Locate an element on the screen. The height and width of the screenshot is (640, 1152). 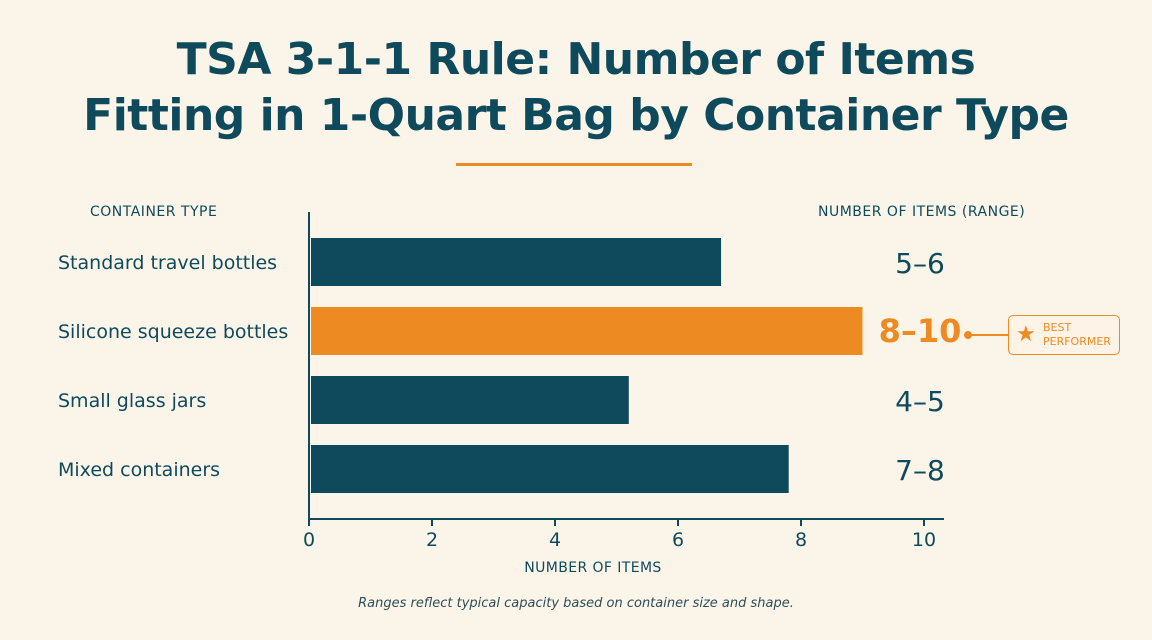
category-label: Mixed containers is located at coordinates (139, 470).